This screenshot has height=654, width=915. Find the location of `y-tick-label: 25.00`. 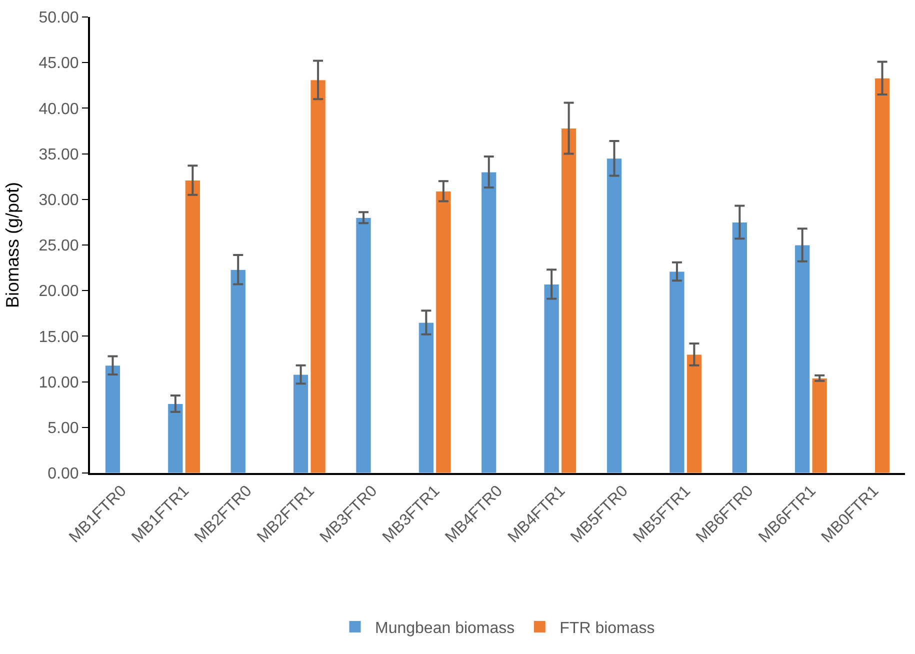

y-tick-label: 25.00 is located at coordinates (58, 246).